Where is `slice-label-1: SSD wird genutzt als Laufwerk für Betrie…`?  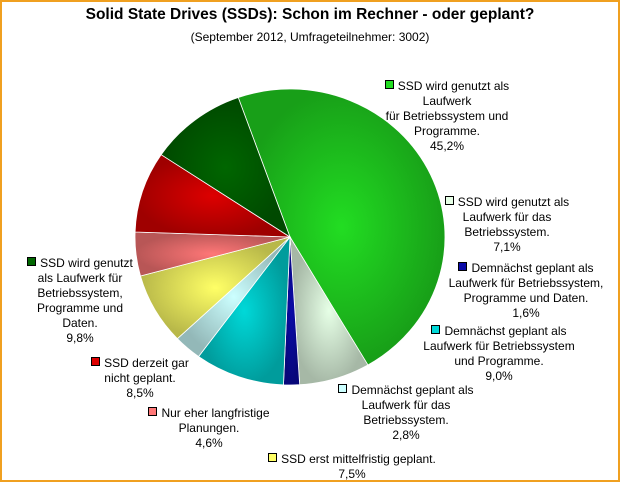
slice-label-1: SSD wird genutzt als Laufwerk für Betrie… is located at coordinates (447, 116).